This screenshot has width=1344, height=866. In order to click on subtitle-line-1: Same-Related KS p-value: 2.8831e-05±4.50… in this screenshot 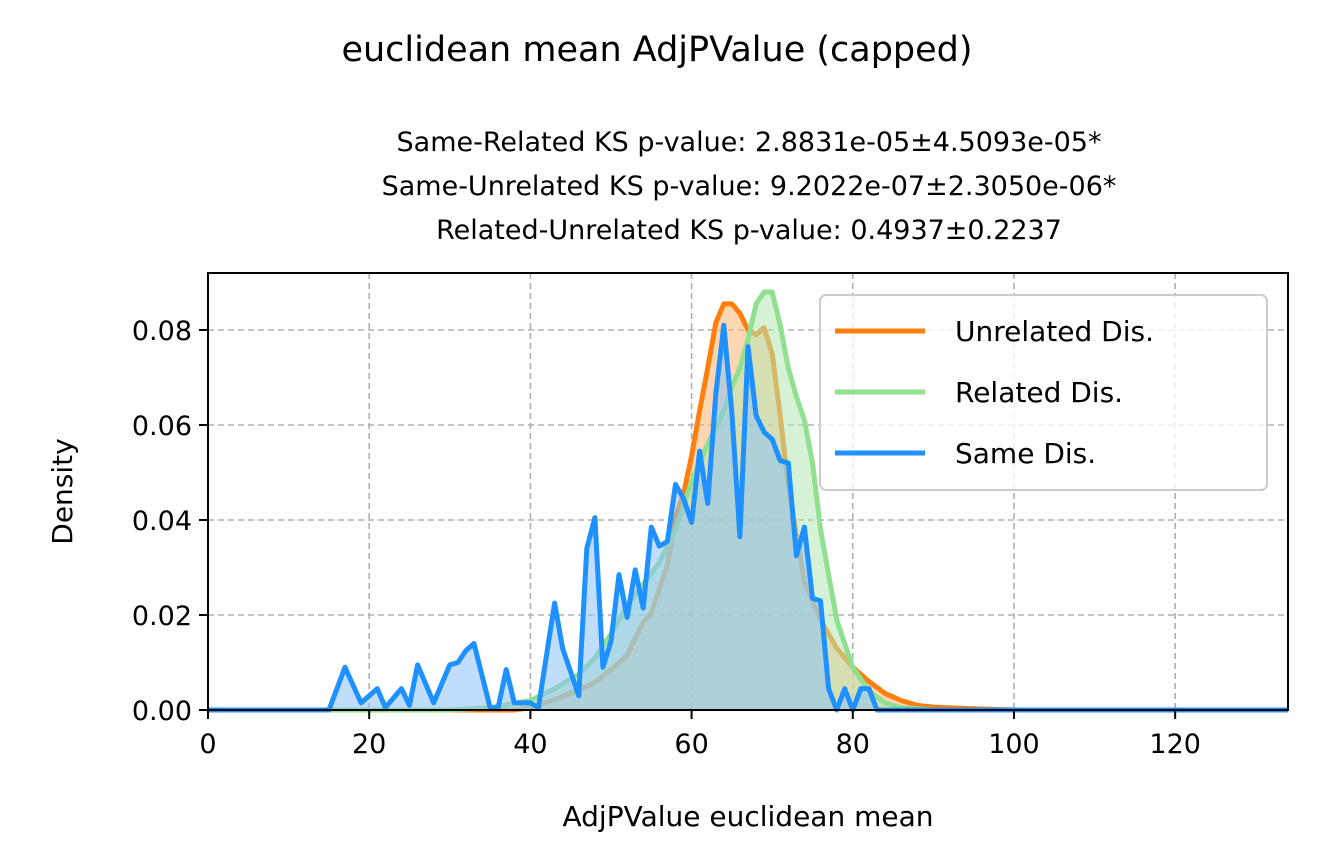, I will do `click(749, 142)`.